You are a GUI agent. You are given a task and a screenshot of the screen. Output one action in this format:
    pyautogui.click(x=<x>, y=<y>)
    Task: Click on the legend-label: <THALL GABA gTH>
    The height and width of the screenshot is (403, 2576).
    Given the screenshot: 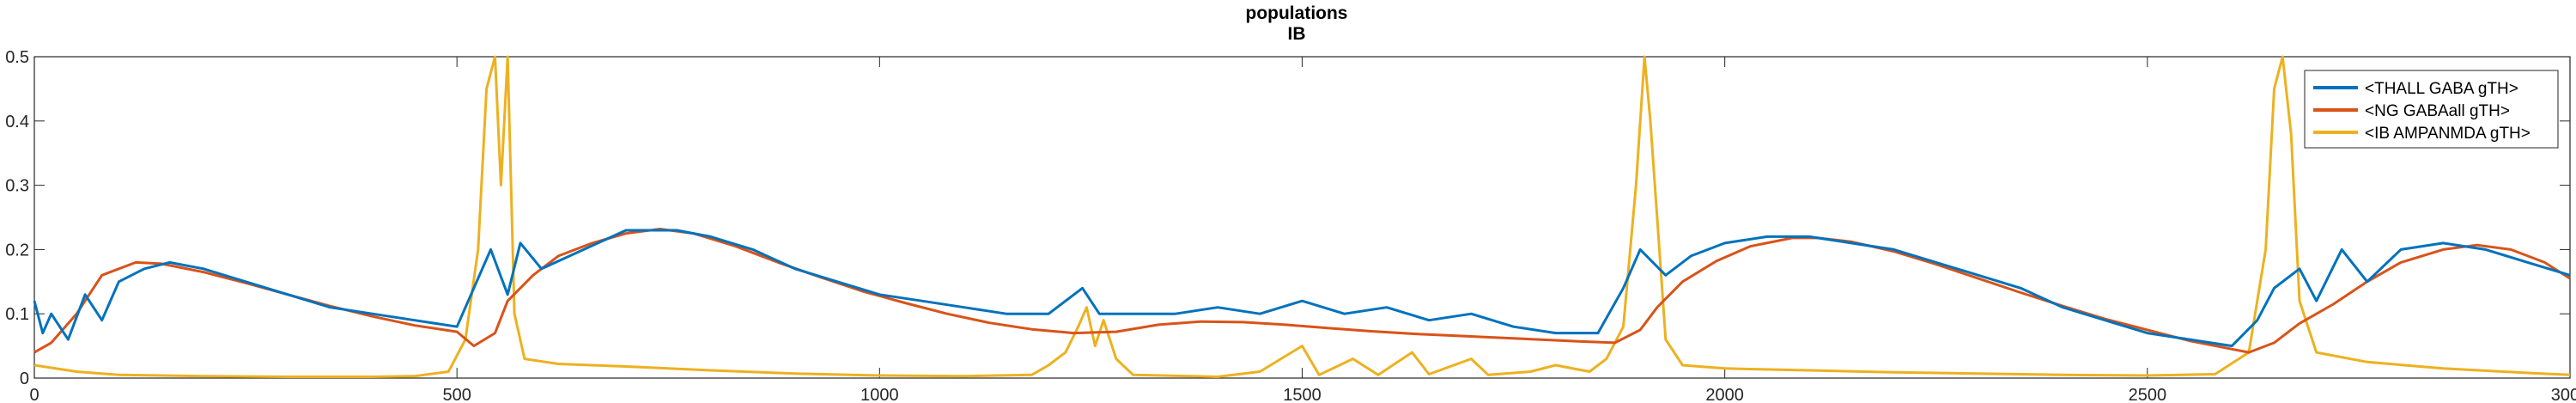 What is the action you would take?
    pyautogui.click(x=2441, y=89)
    